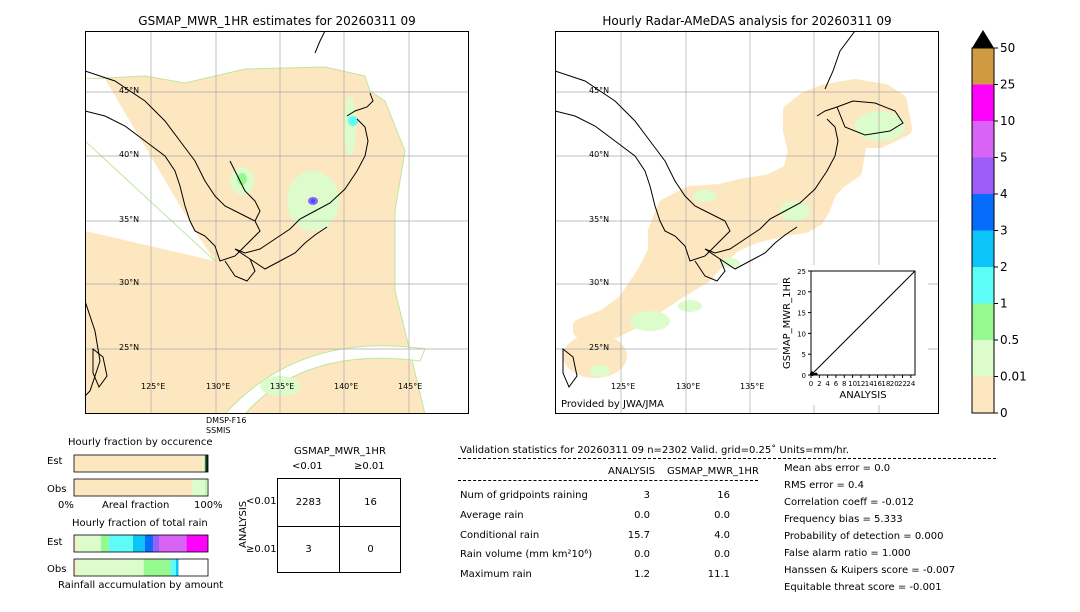  I want to click on occurrence-obs-label: Obs, so click(57, 489).